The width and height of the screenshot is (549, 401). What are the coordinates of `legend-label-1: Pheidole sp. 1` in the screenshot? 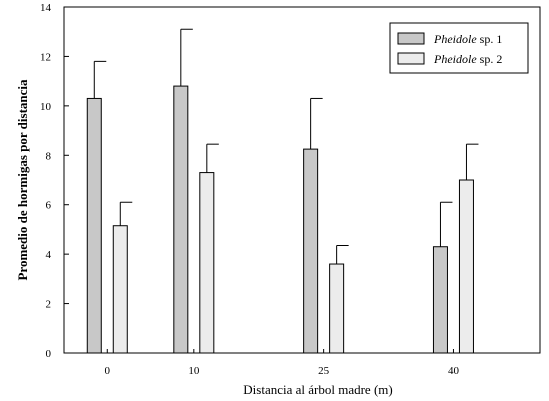 It's located at (467, 39).